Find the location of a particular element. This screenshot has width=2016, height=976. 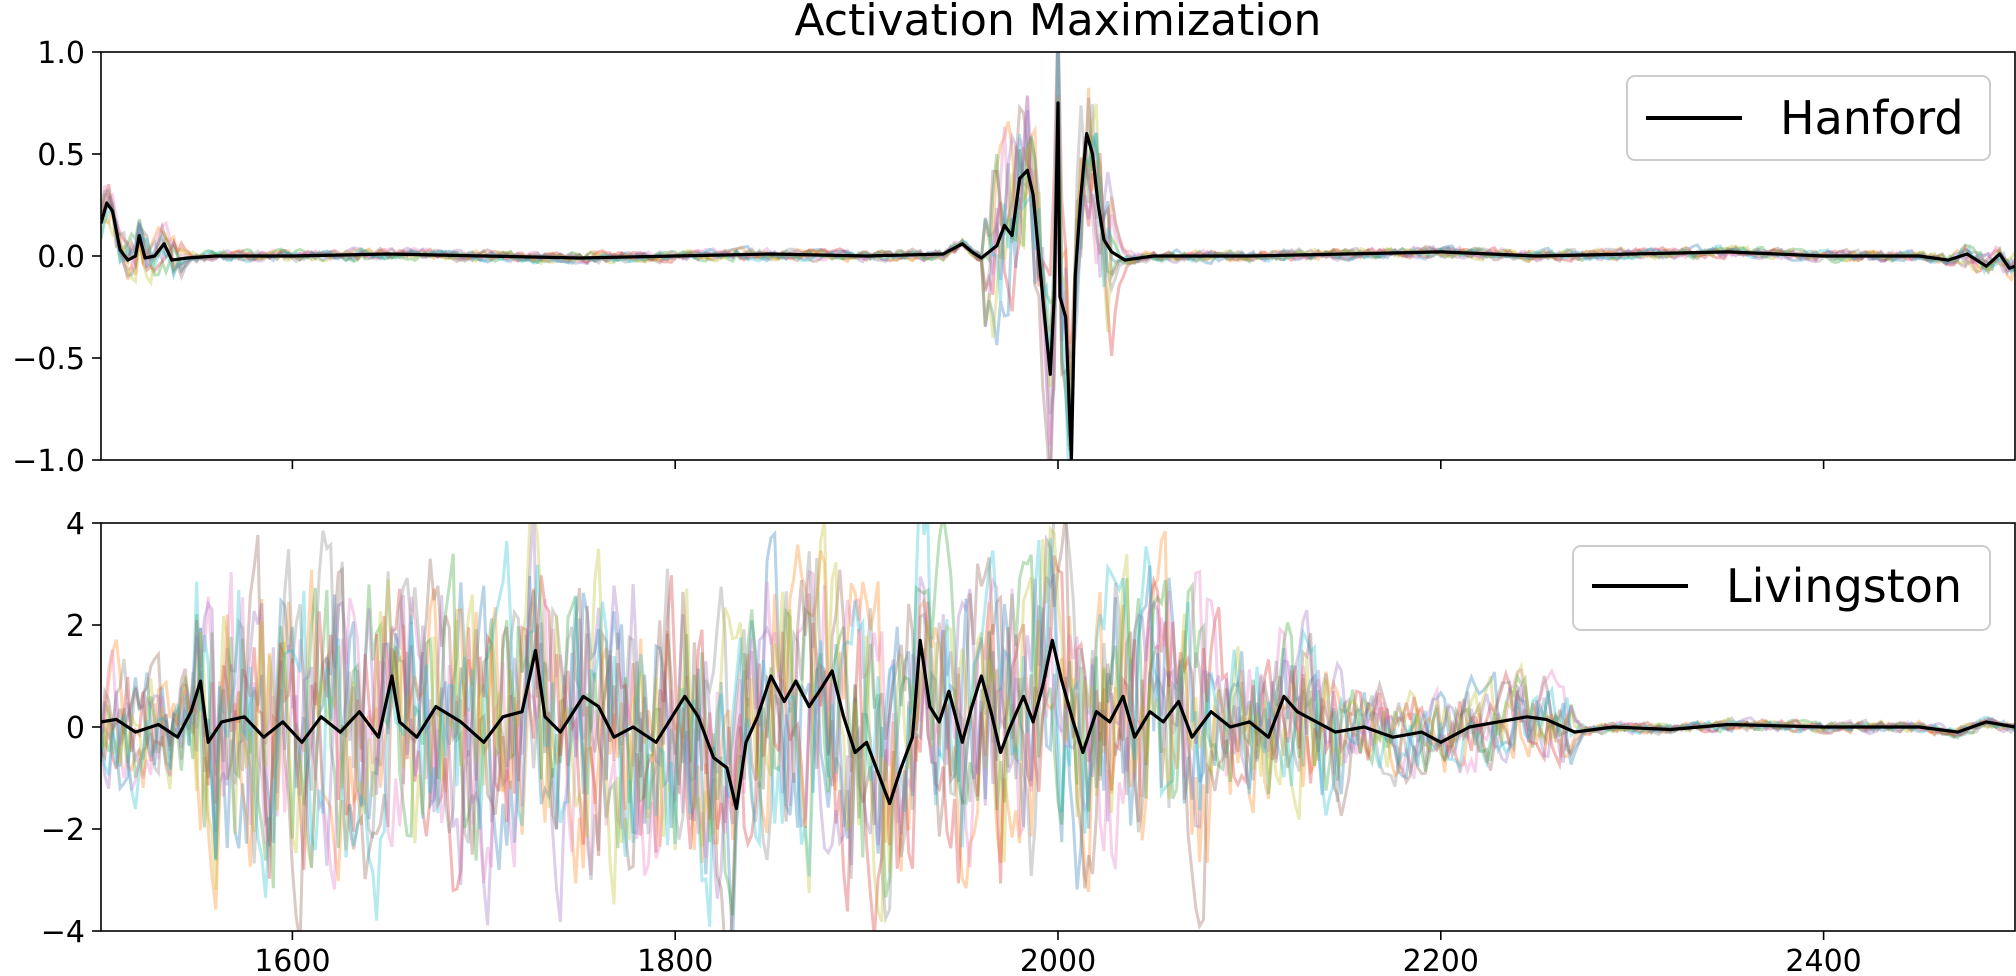

livingston-y-tick-label: 4 is located at coordinates (75, 524).